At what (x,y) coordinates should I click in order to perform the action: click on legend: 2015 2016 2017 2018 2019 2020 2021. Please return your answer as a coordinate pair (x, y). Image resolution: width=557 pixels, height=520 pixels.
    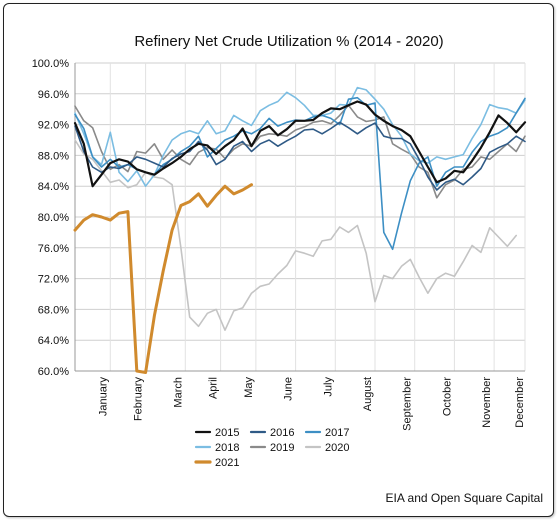
    Looking at the image, I should click on (271, 448).